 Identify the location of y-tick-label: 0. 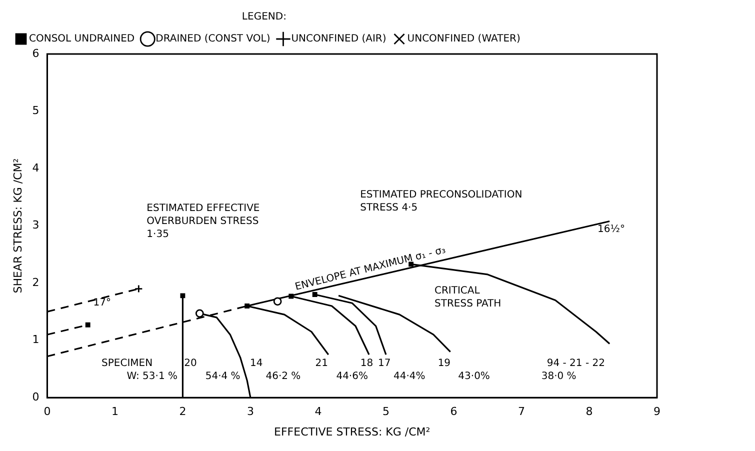
(36, 397).